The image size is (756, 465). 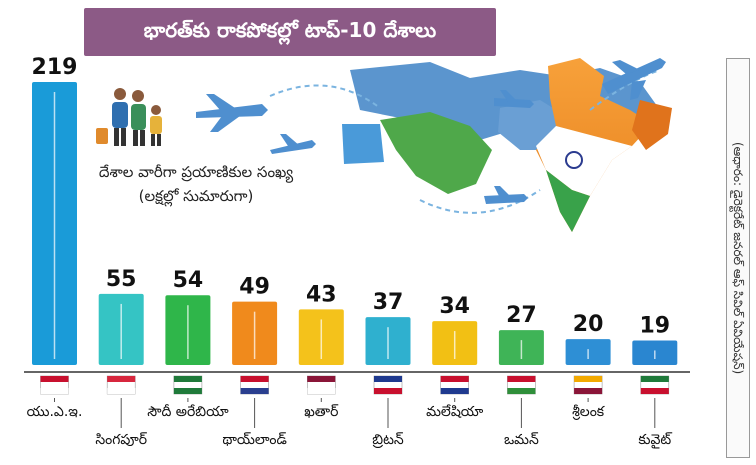 I want to click on category-label: మలేషియా, so click(x=455, y=412).